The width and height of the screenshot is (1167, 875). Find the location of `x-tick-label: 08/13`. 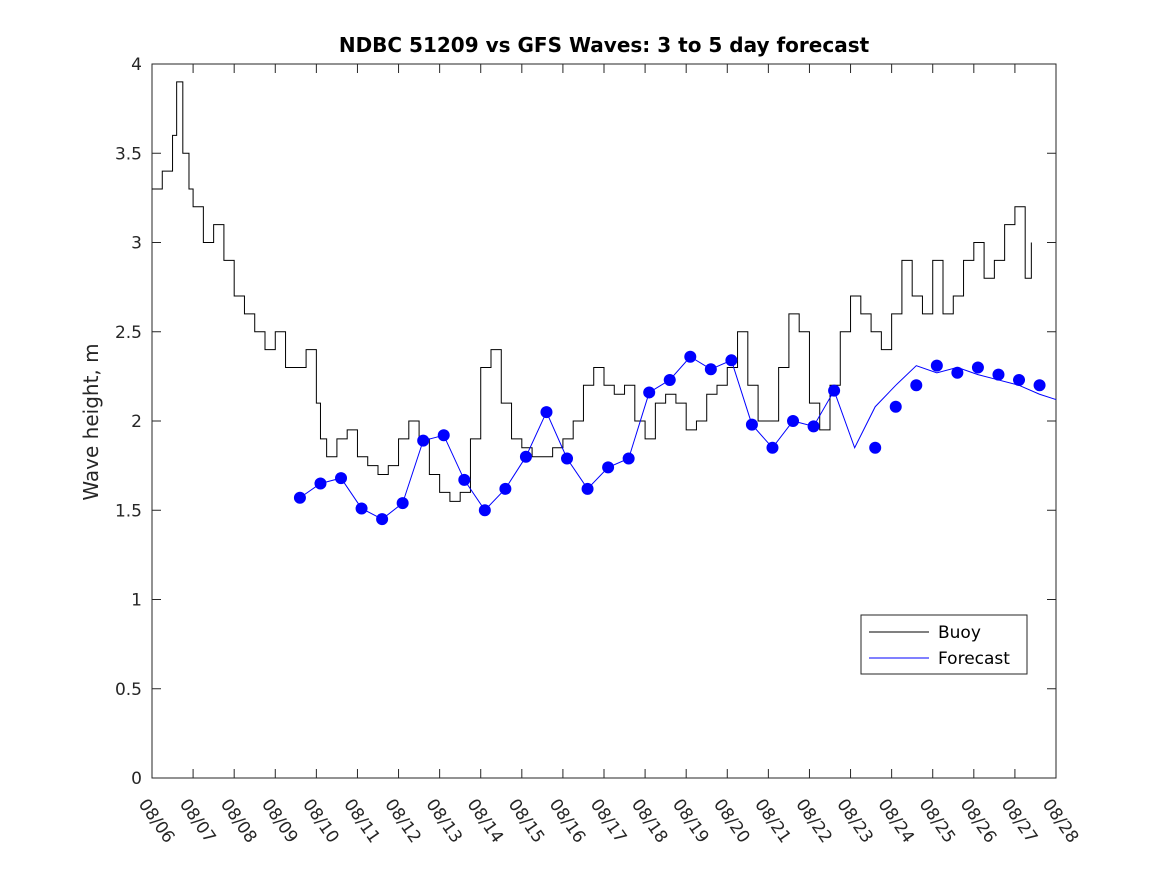

x-tick-label: 08/13 is located at coordinates (444, 821).